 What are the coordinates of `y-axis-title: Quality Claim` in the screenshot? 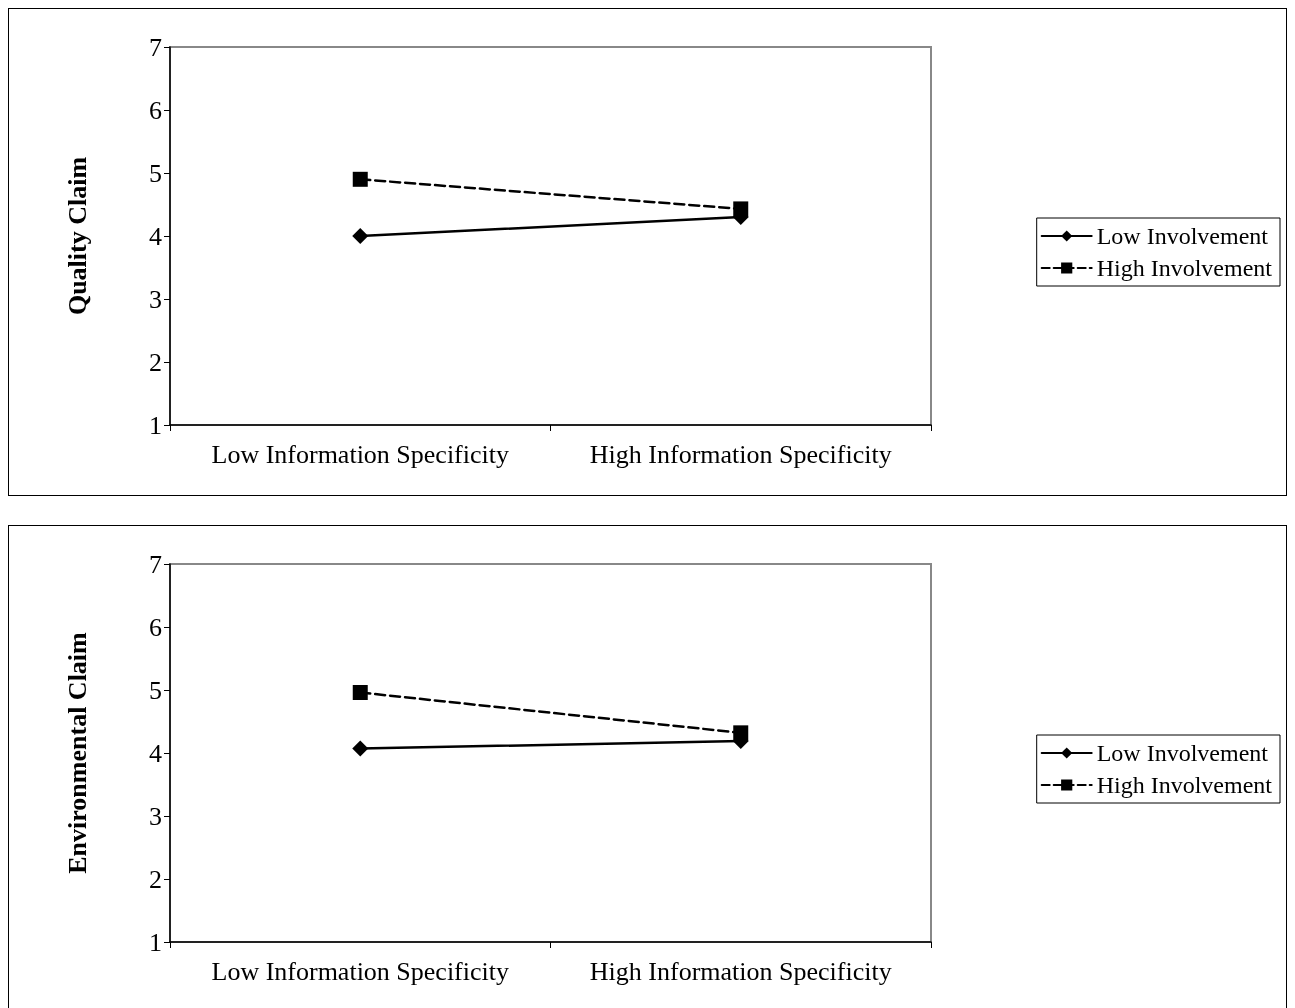 It's located at (77, 236).